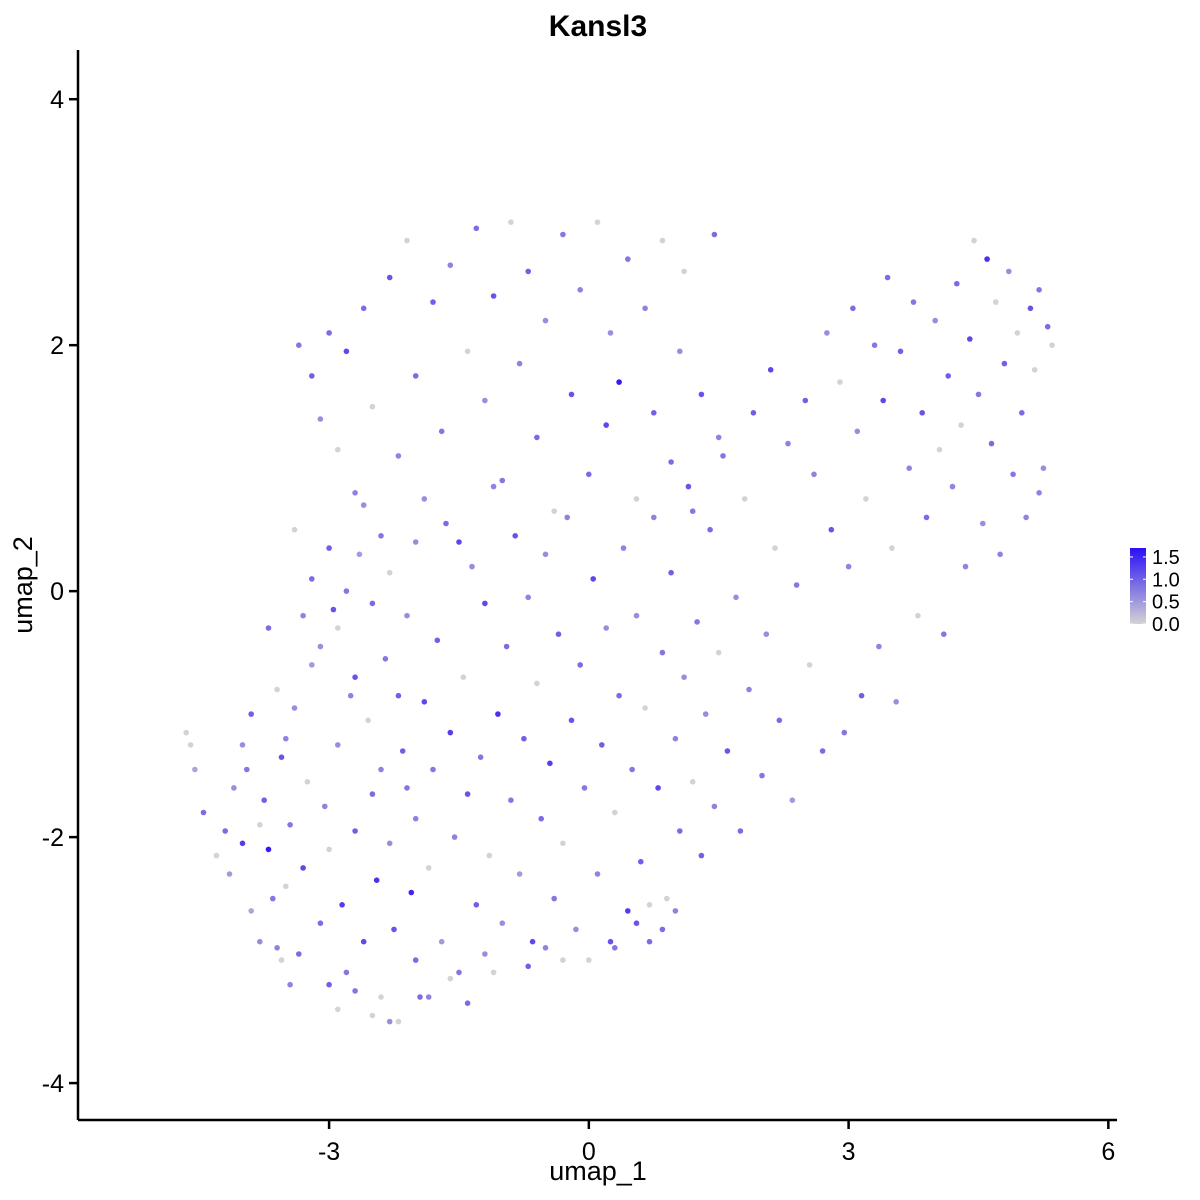  I want to click on x-tick-label: 0, so click(589, 1152).